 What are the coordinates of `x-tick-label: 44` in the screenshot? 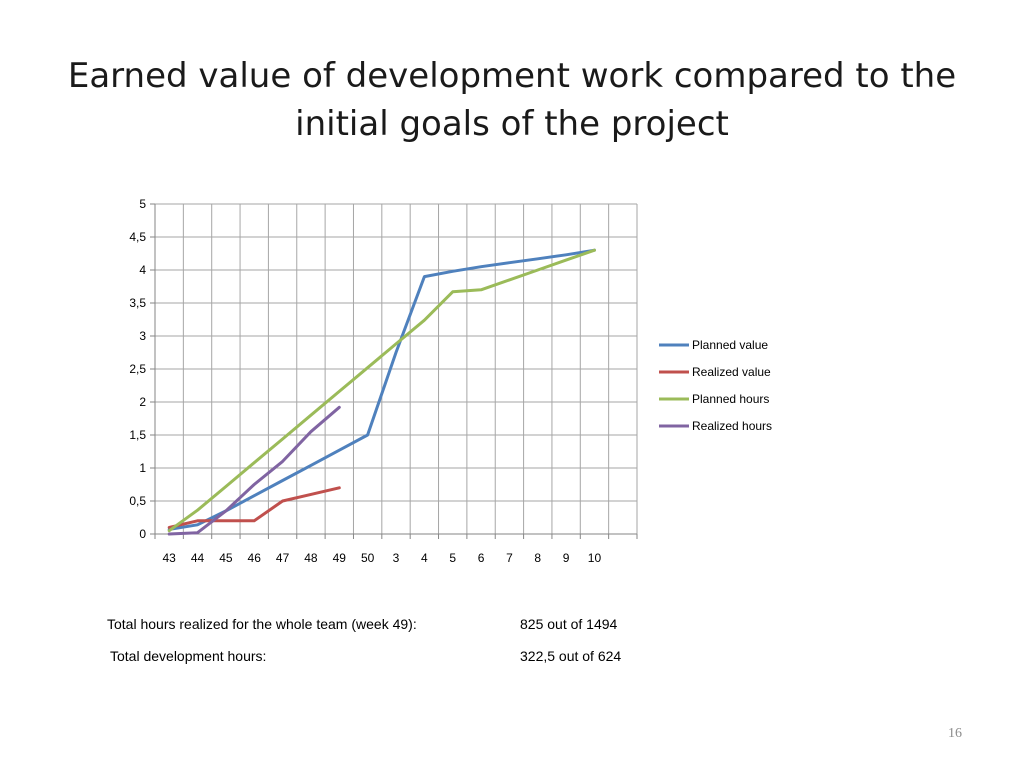 It's located at (198, 558).